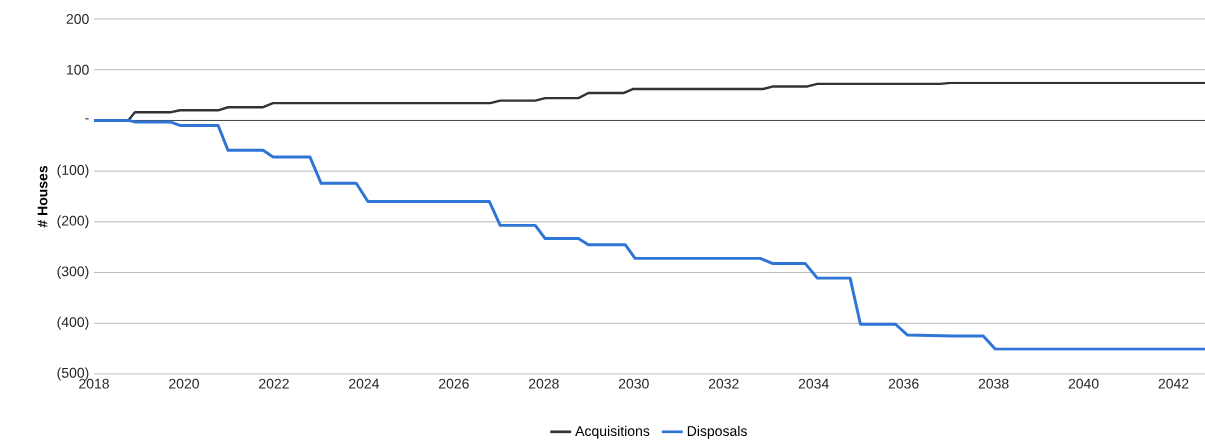 The width and height of the screenshot is (1205, 441). Describe the element at coordinates (364, 383) in the screenshot. I see `x-tick-label: 2024` at that location.